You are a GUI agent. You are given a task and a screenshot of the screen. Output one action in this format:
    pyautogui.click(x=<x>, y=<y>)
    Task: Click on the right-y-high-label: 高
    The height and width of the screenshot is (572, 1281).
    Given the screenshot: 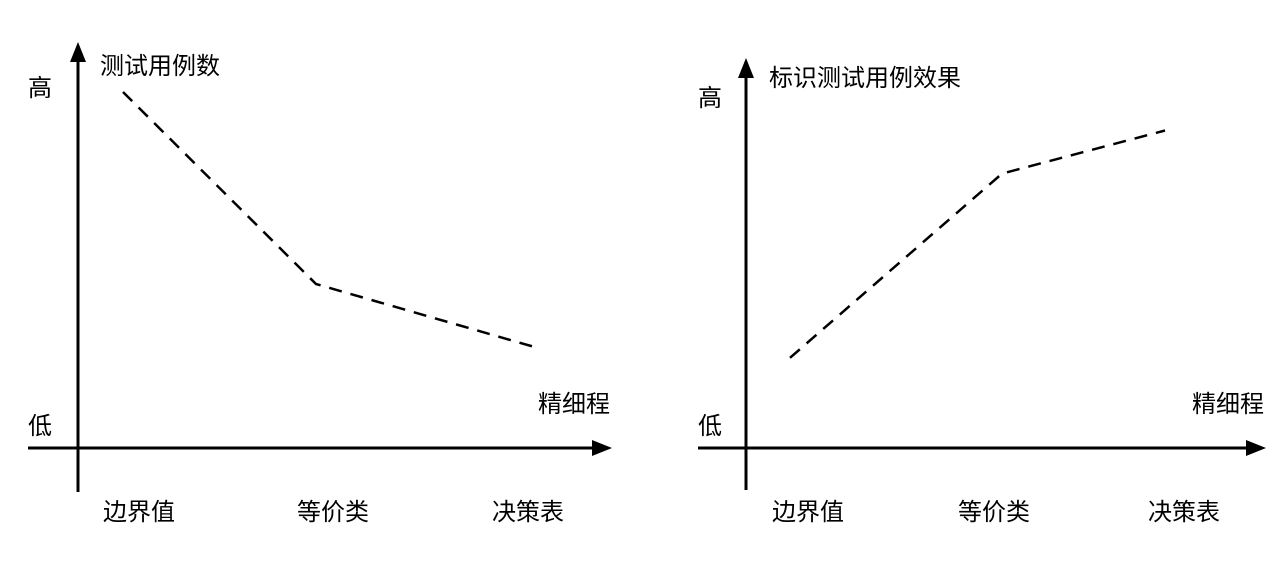 What is the action you would take?
    pyautogui.click(x=710, y=98)
    